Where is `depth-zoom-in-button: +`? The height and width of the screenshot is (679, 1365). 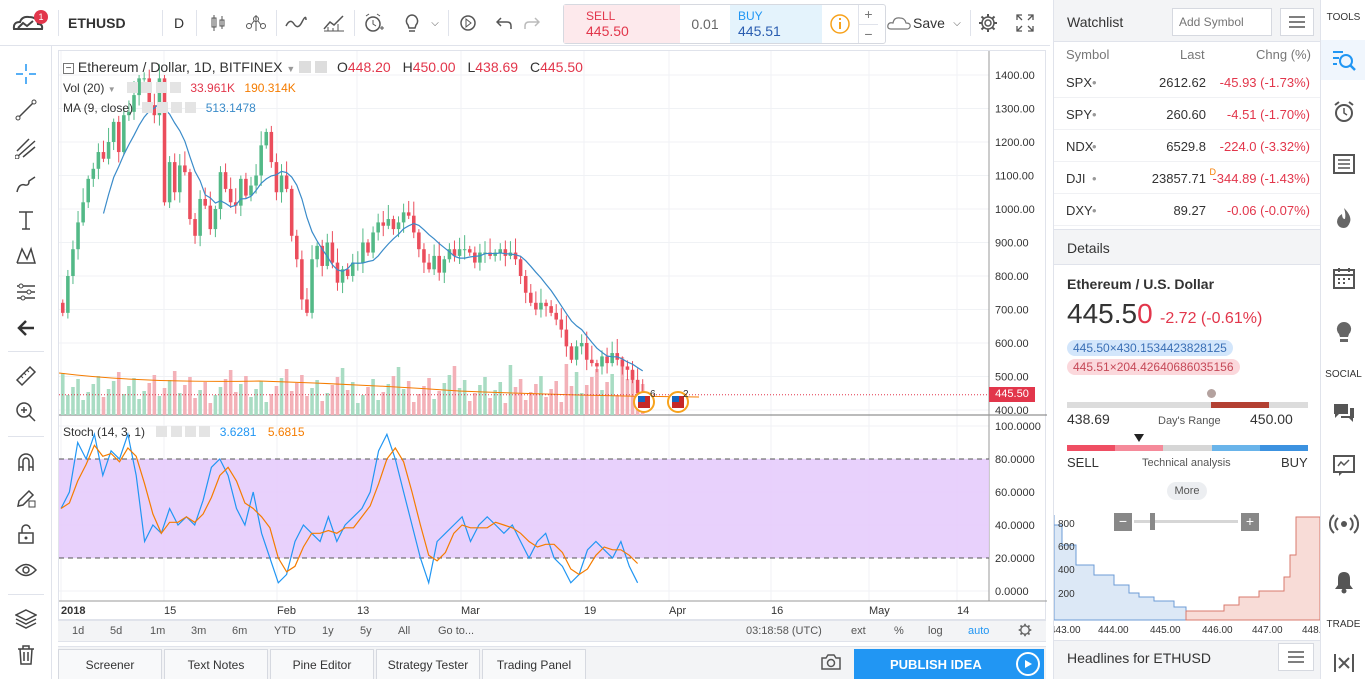
depth-zoom-in-button: + is located at coordinates (1250, 522).